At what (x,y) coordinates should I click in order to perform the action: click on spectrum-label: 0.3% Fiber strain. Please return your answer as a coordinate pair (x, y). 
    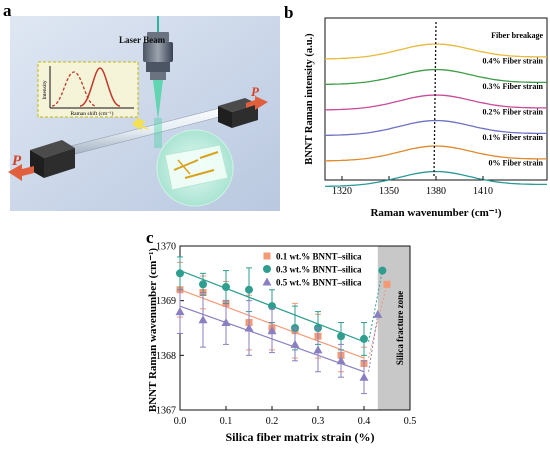
    Looking at the image, I should click on (512, 86).